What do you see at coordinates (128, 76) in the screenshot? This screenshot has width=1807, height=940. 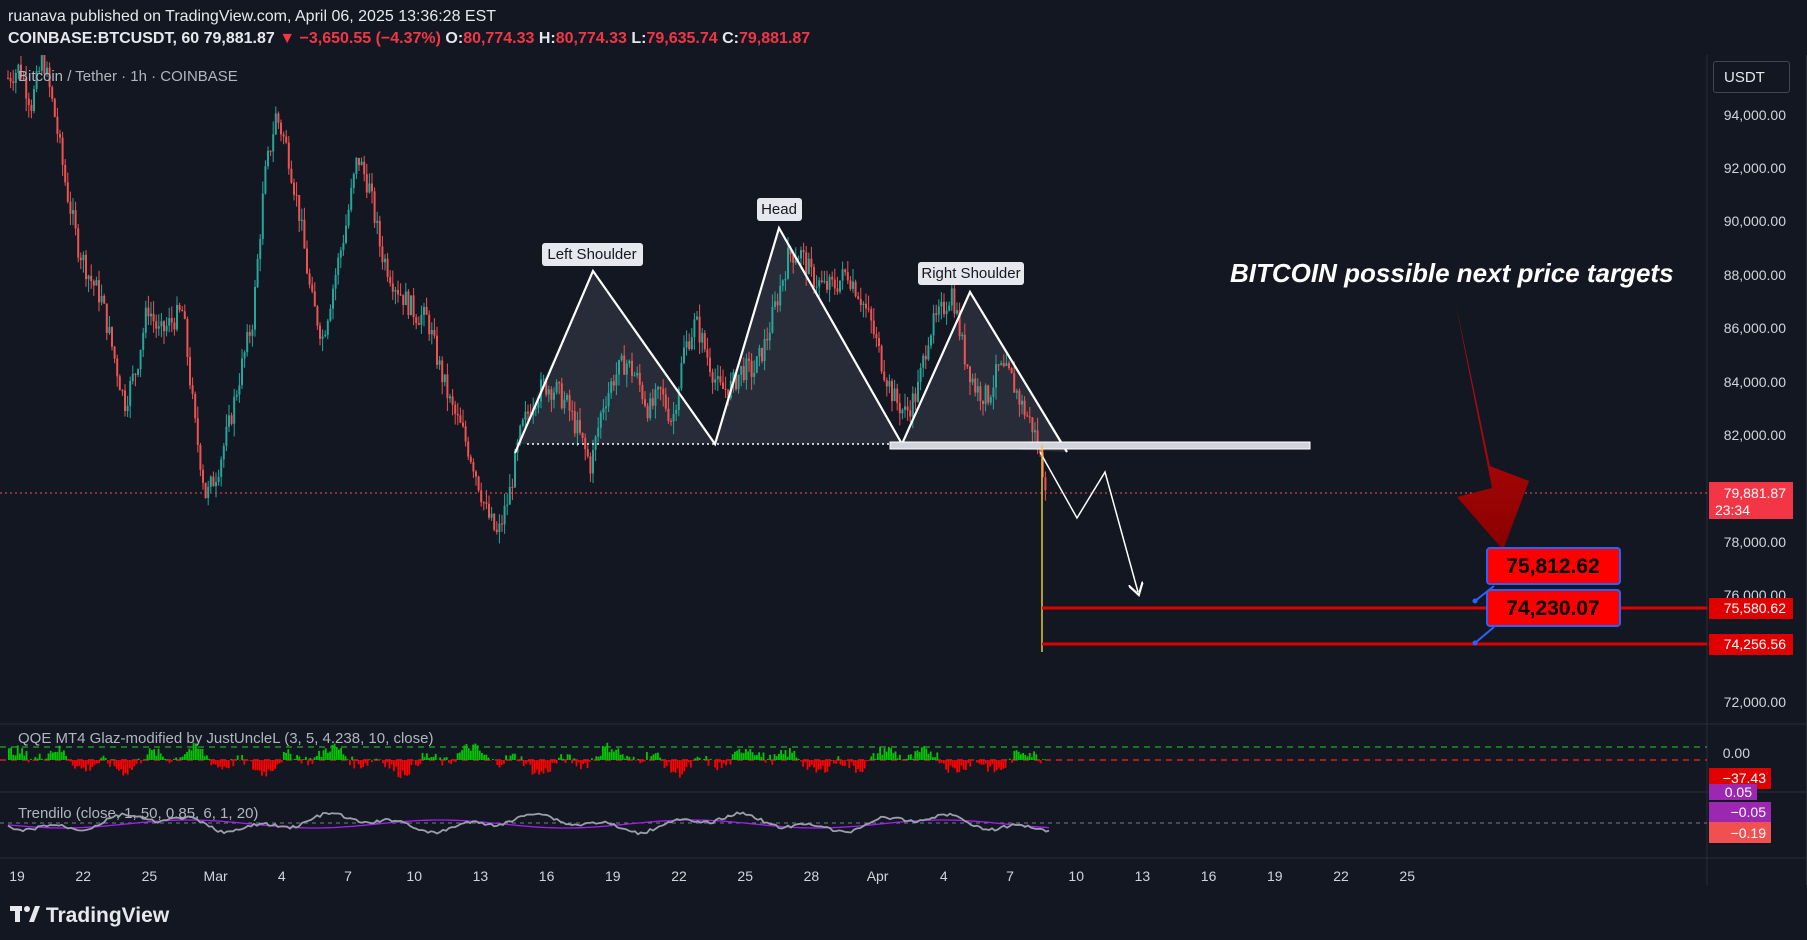 I see `main-legend: Bitcoin / Tether · 1h · COINBASE` at bounding box center [128, 76].